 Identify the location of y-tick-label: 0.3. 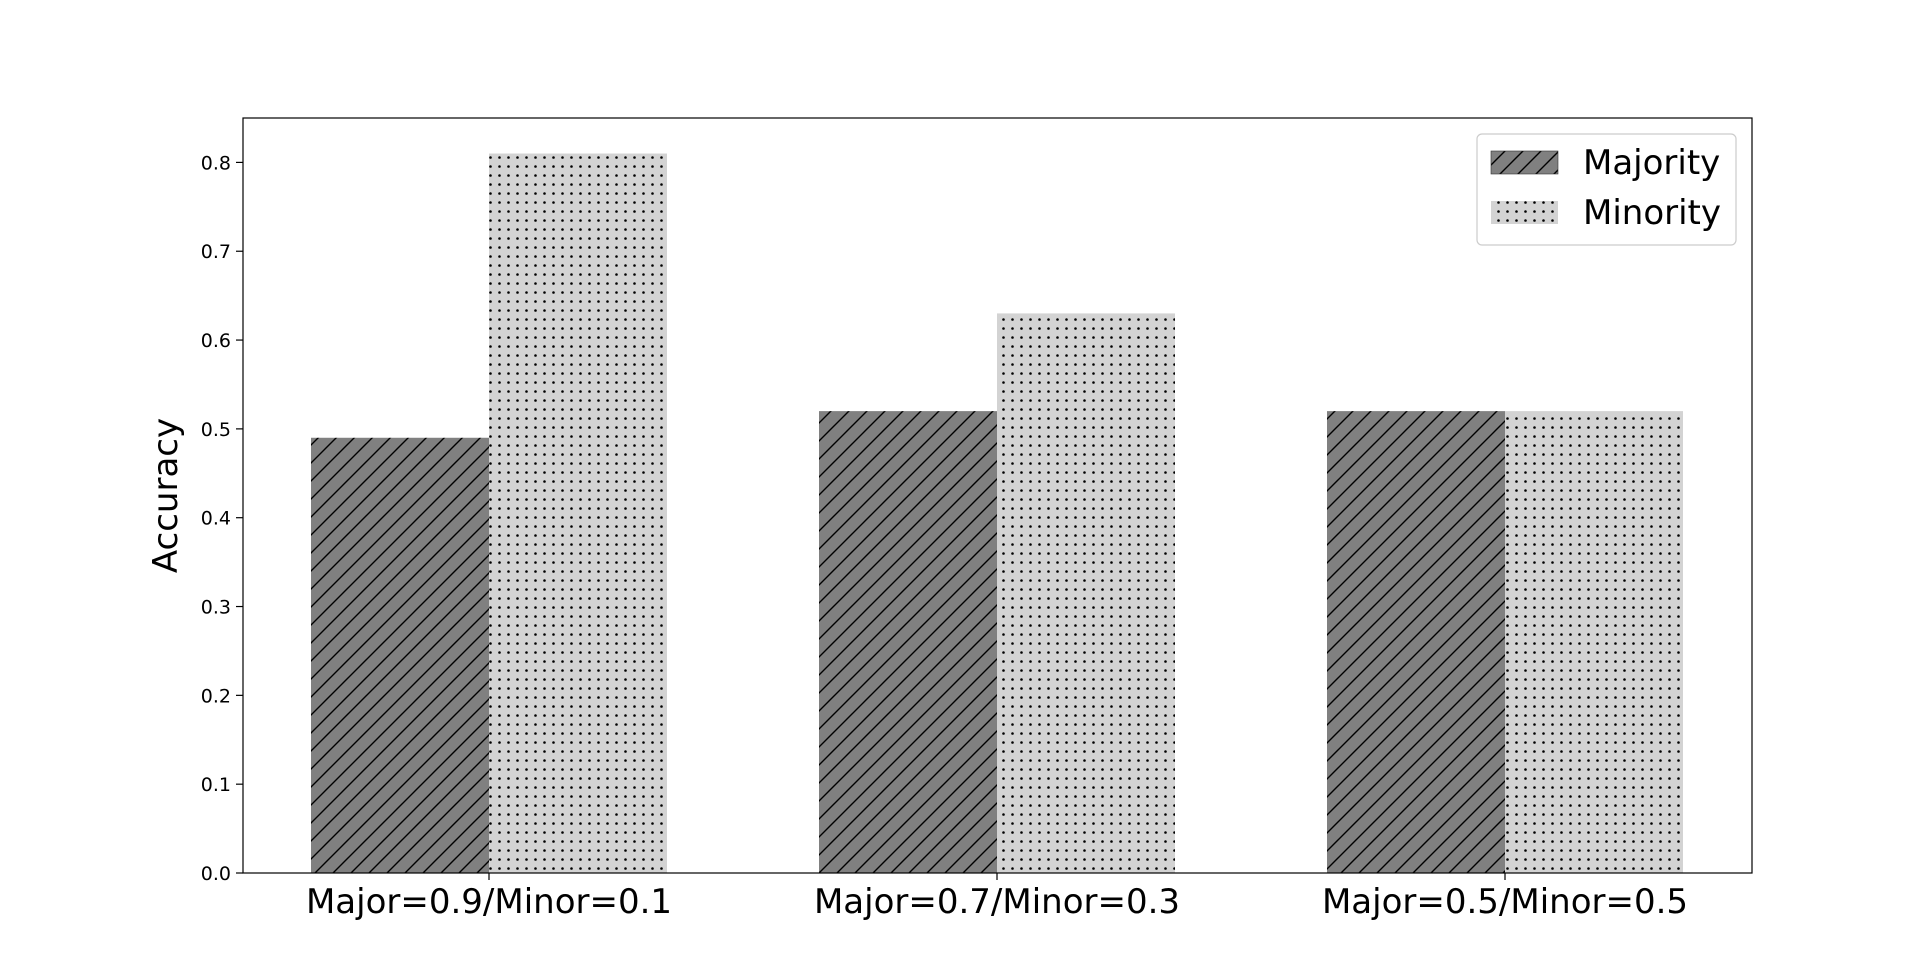
(216, 608).